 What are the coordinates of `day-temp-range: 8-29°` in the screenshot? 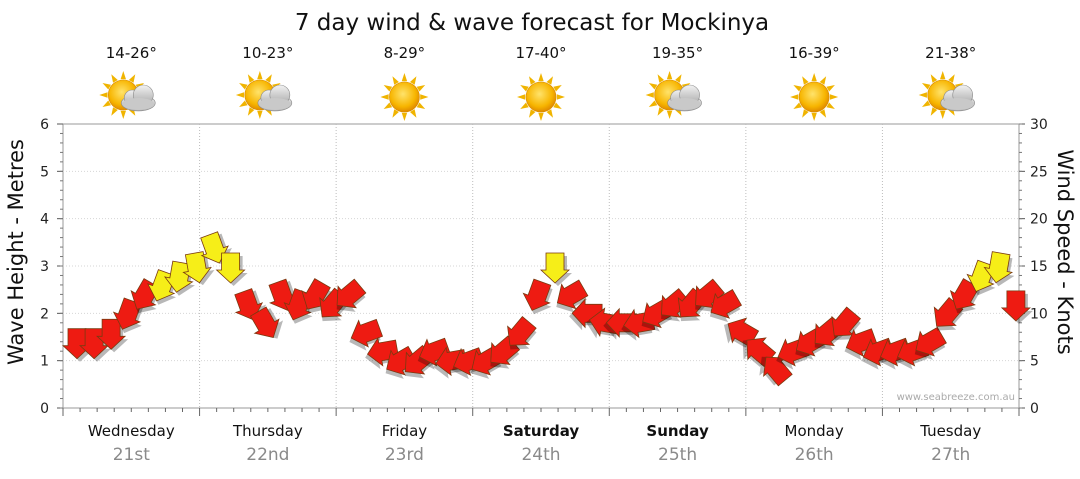 It's located at (405, 53).